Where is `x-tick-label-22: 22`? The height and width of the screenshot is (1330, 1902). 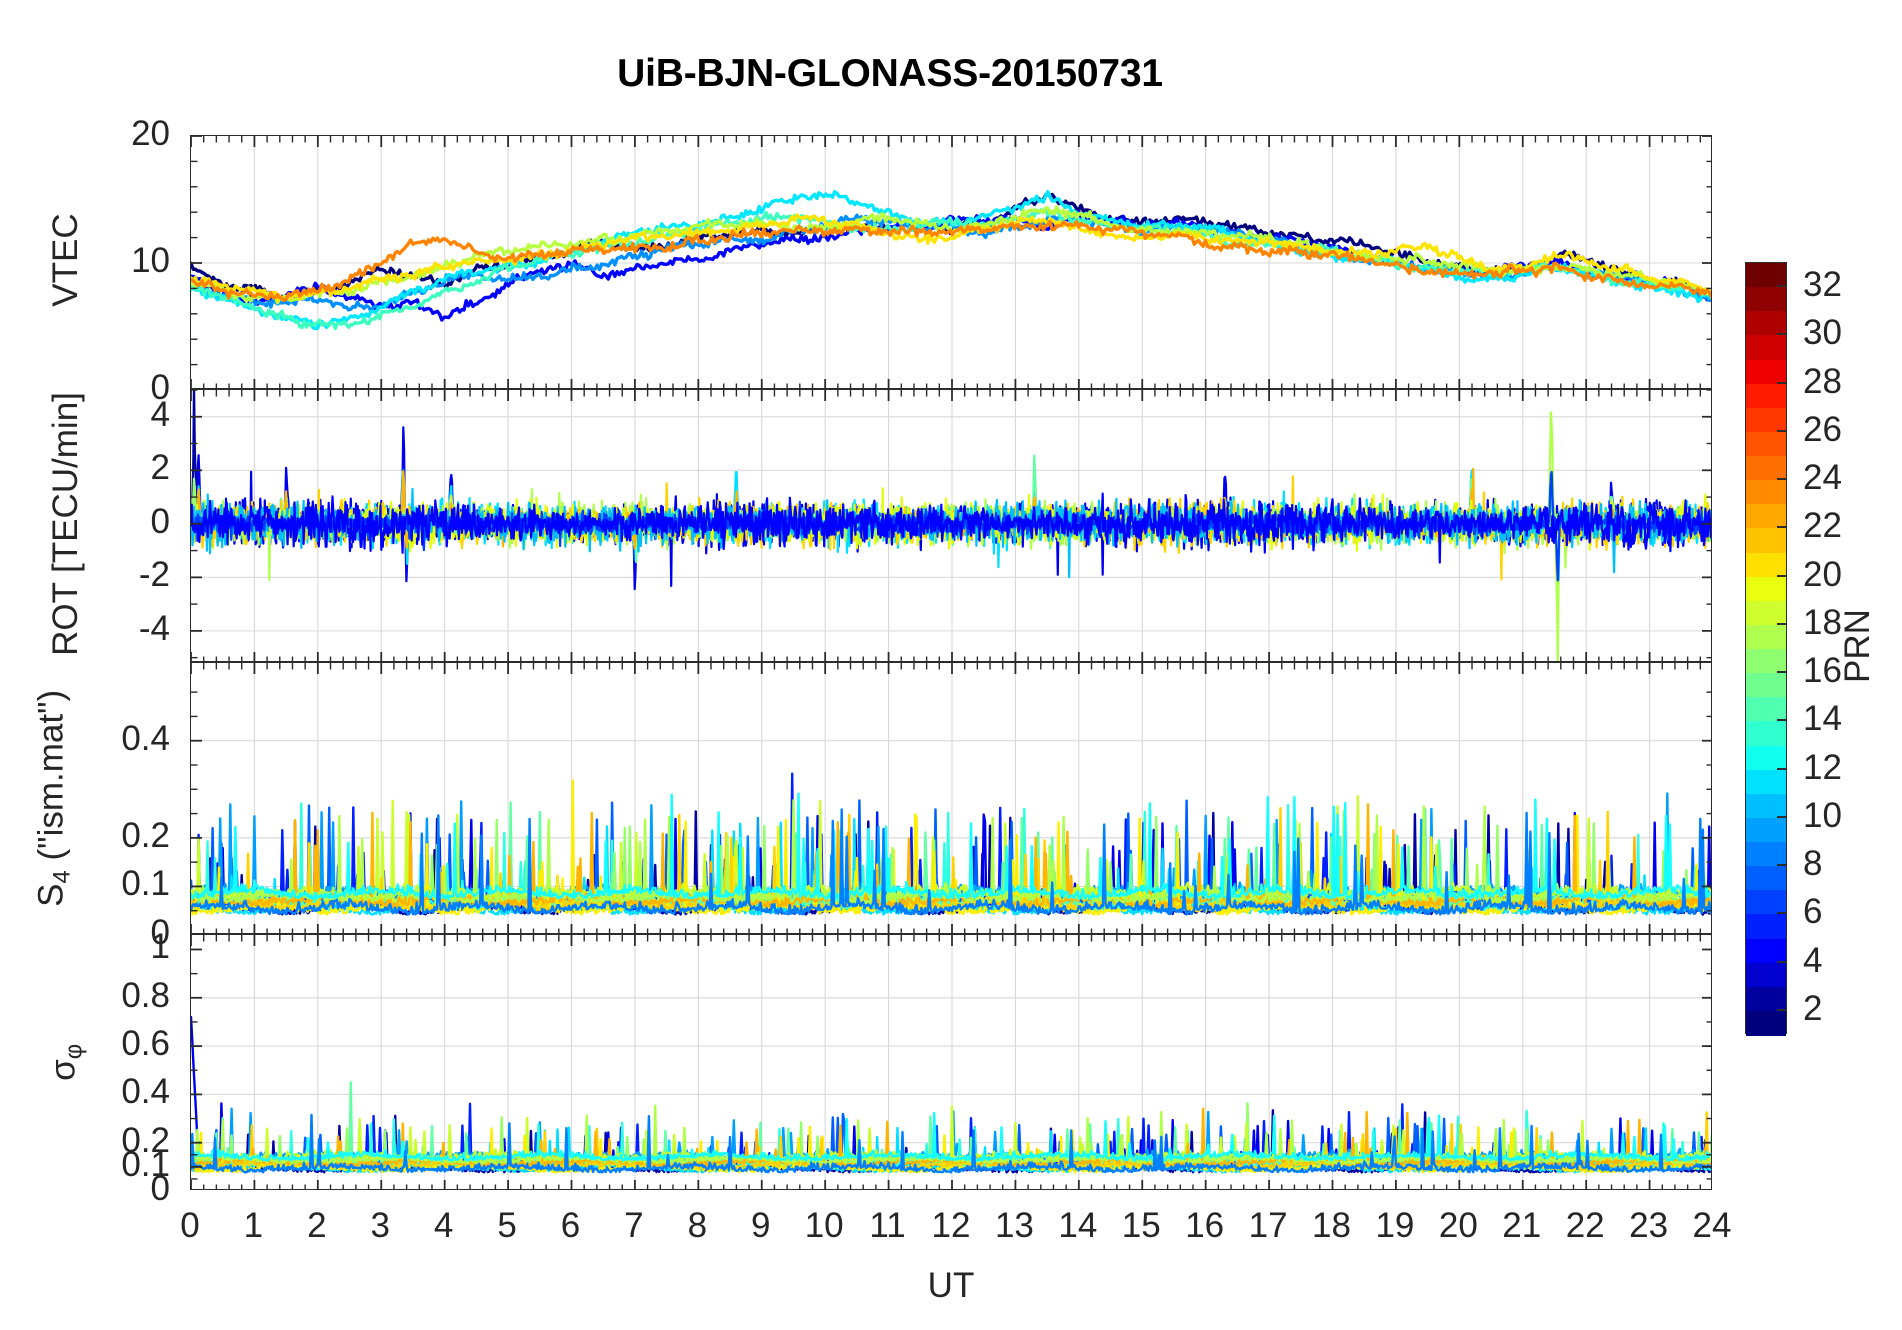
x-tick-label-22: 22 is located at coordinates (1585, 1225).